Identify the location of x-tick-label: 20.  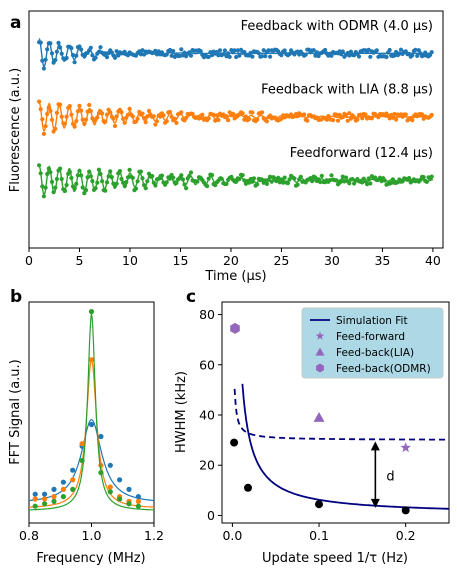
(231, 260).